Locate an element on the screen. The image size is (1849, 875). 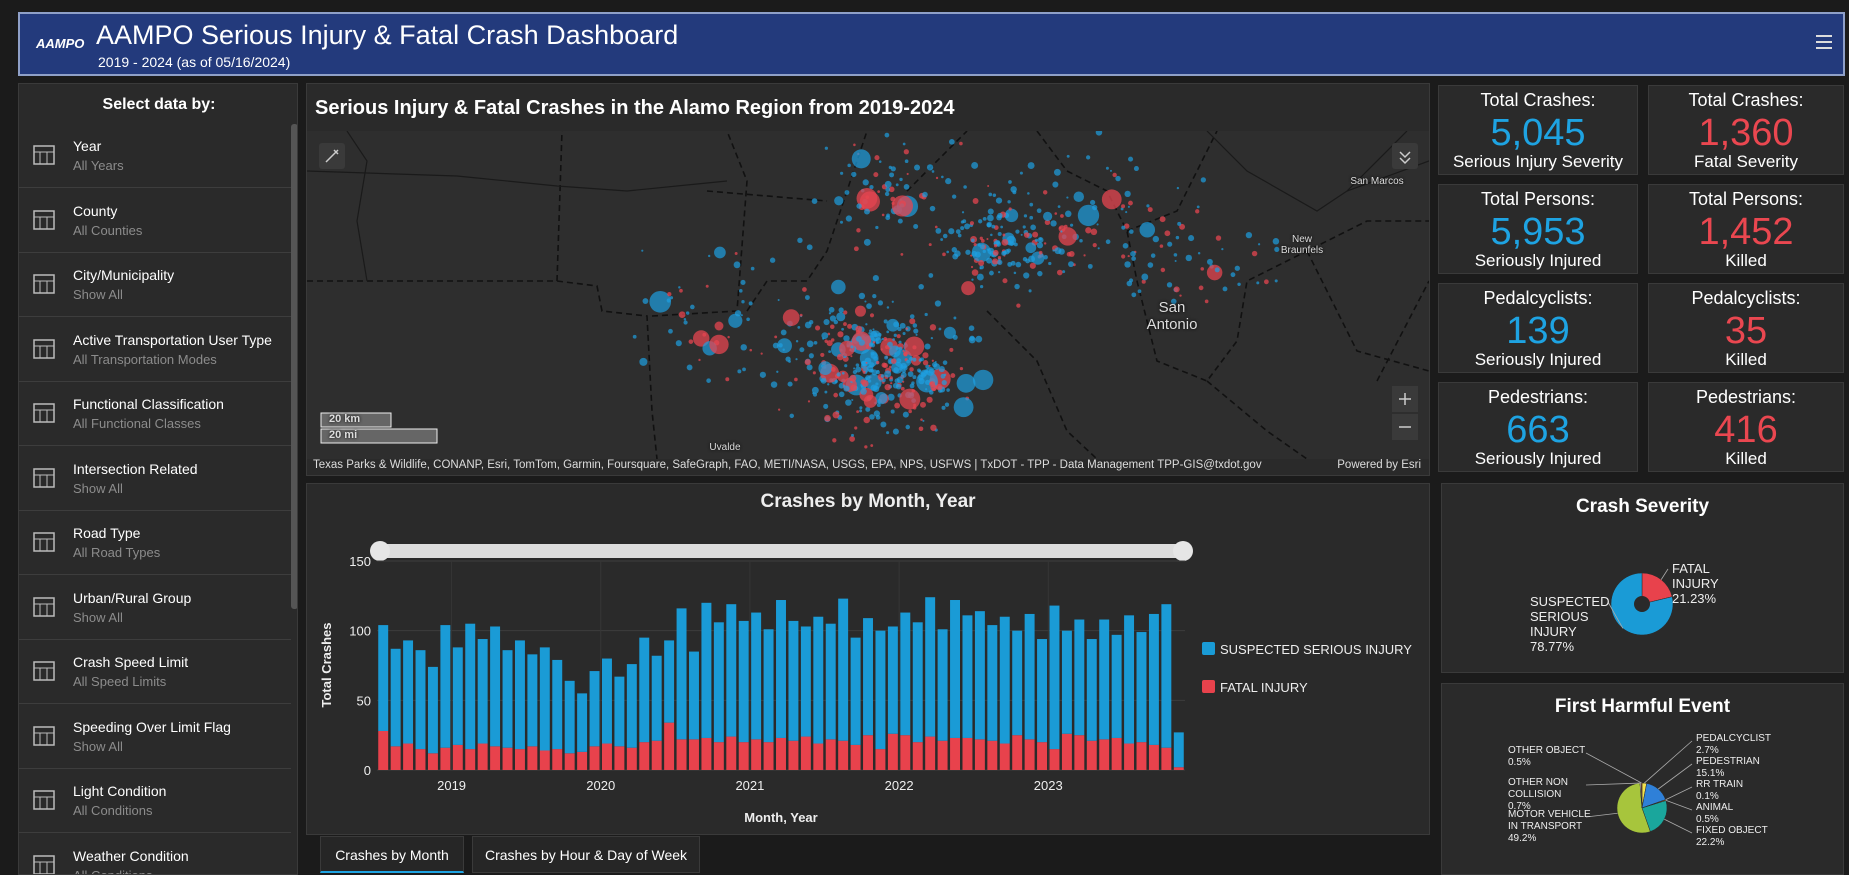
stat-card: Pedestrians: 416 Killed is located at coordinates (1746, 427).